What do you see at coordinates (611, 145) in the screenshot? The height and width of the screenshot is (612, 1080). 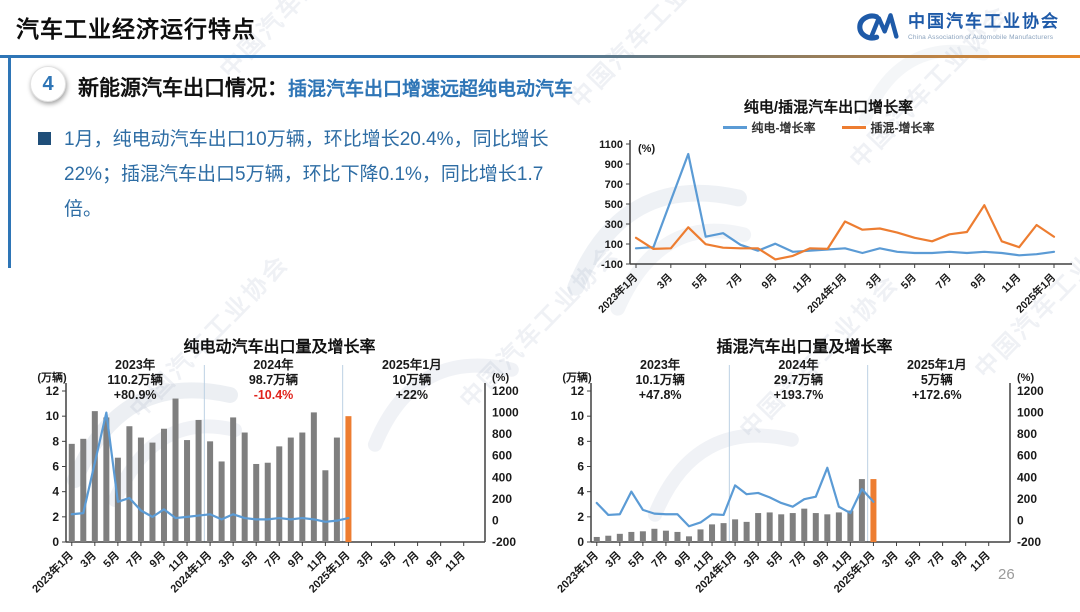 I see `svg-text: 1100` at bounding box center [611, 145].